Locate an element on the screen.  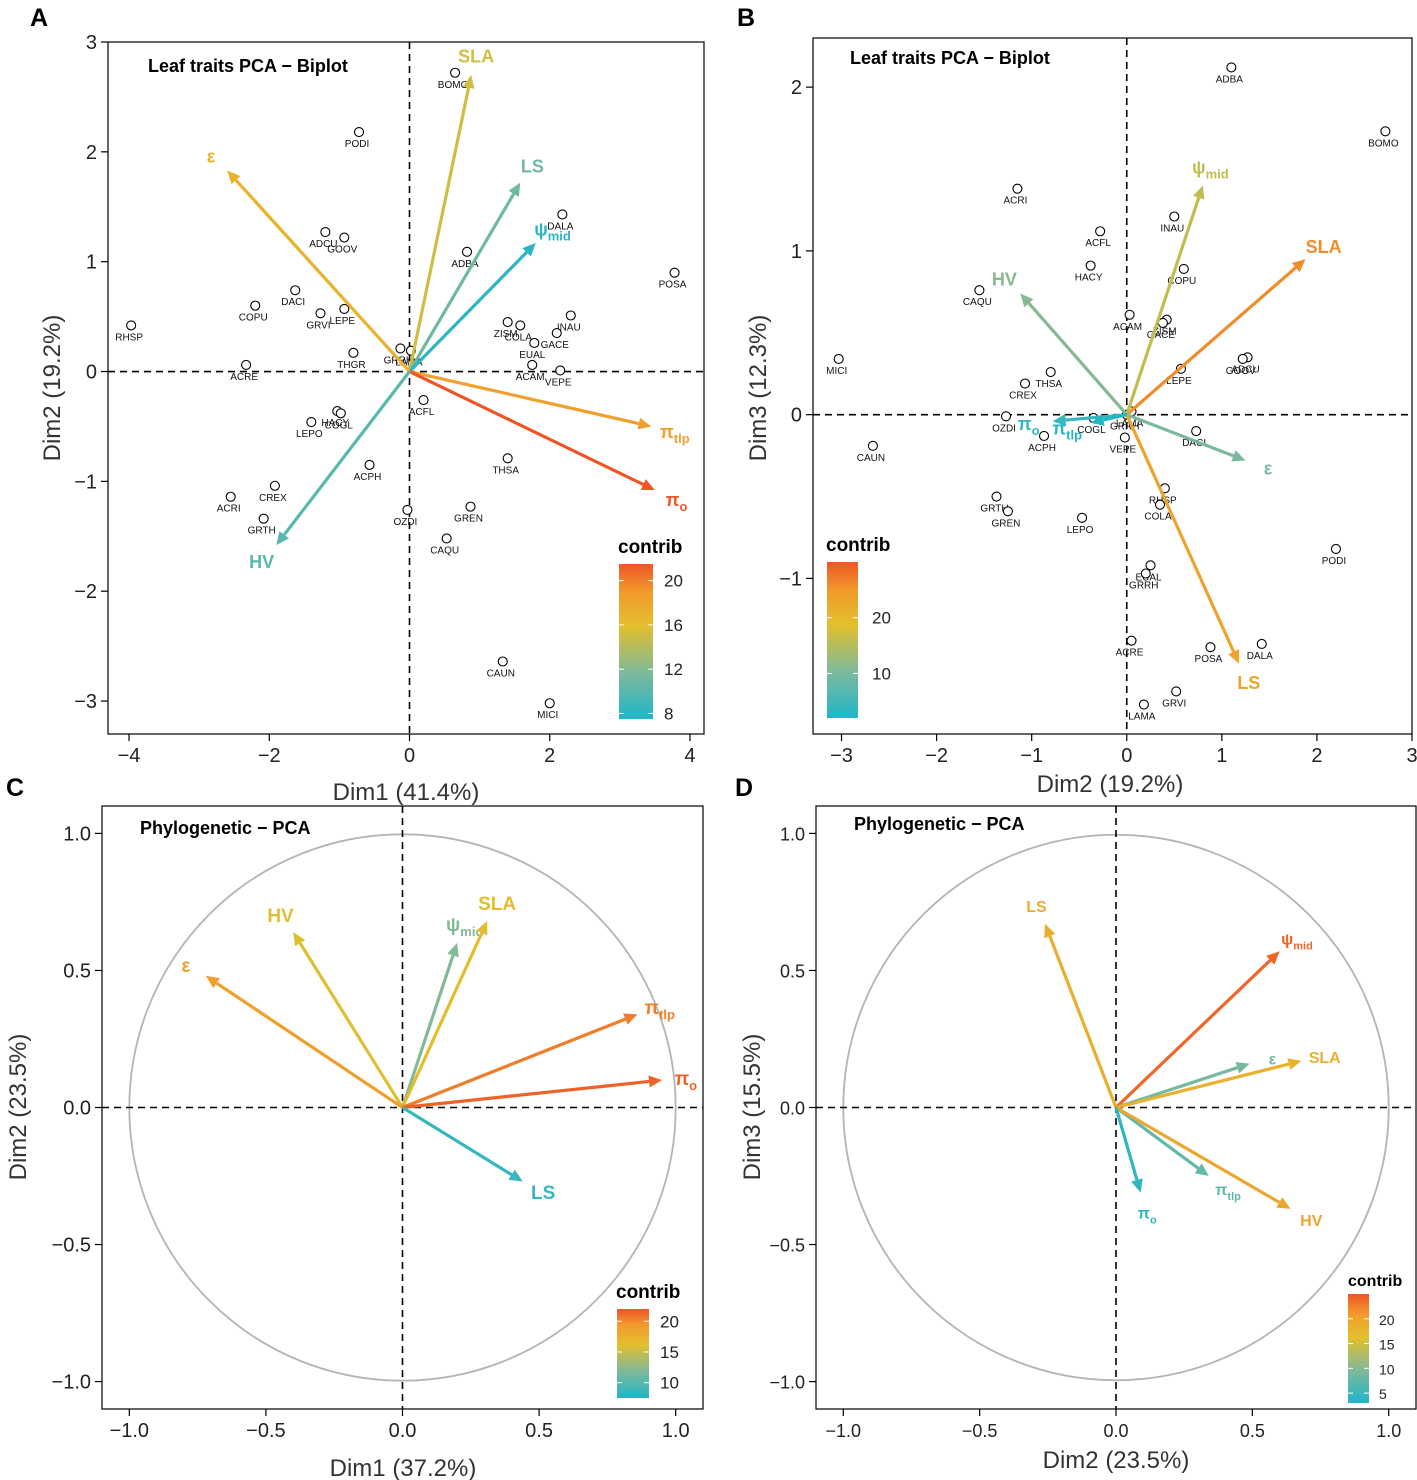
data-point-label: CAUN is located at coordinates (501, 674).